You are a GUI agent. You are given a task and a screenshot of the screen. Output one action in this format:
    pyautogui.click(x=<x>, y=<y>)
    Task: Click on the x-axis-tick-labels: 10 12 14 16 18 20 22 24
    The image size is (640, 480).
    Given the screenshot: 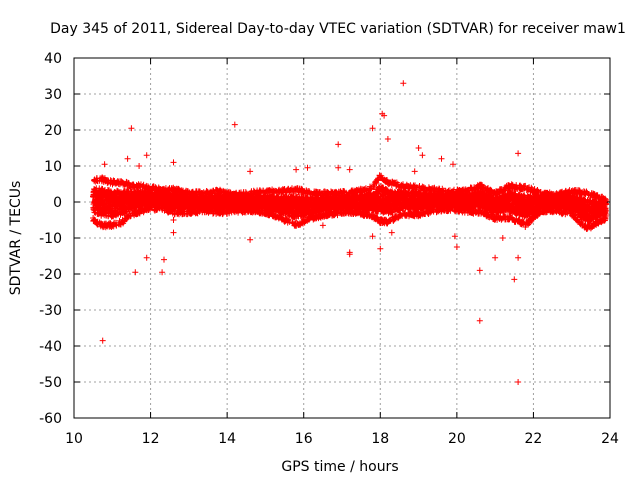 What is the action you would take?
    pyautogui.click(x=342, y=439)
    